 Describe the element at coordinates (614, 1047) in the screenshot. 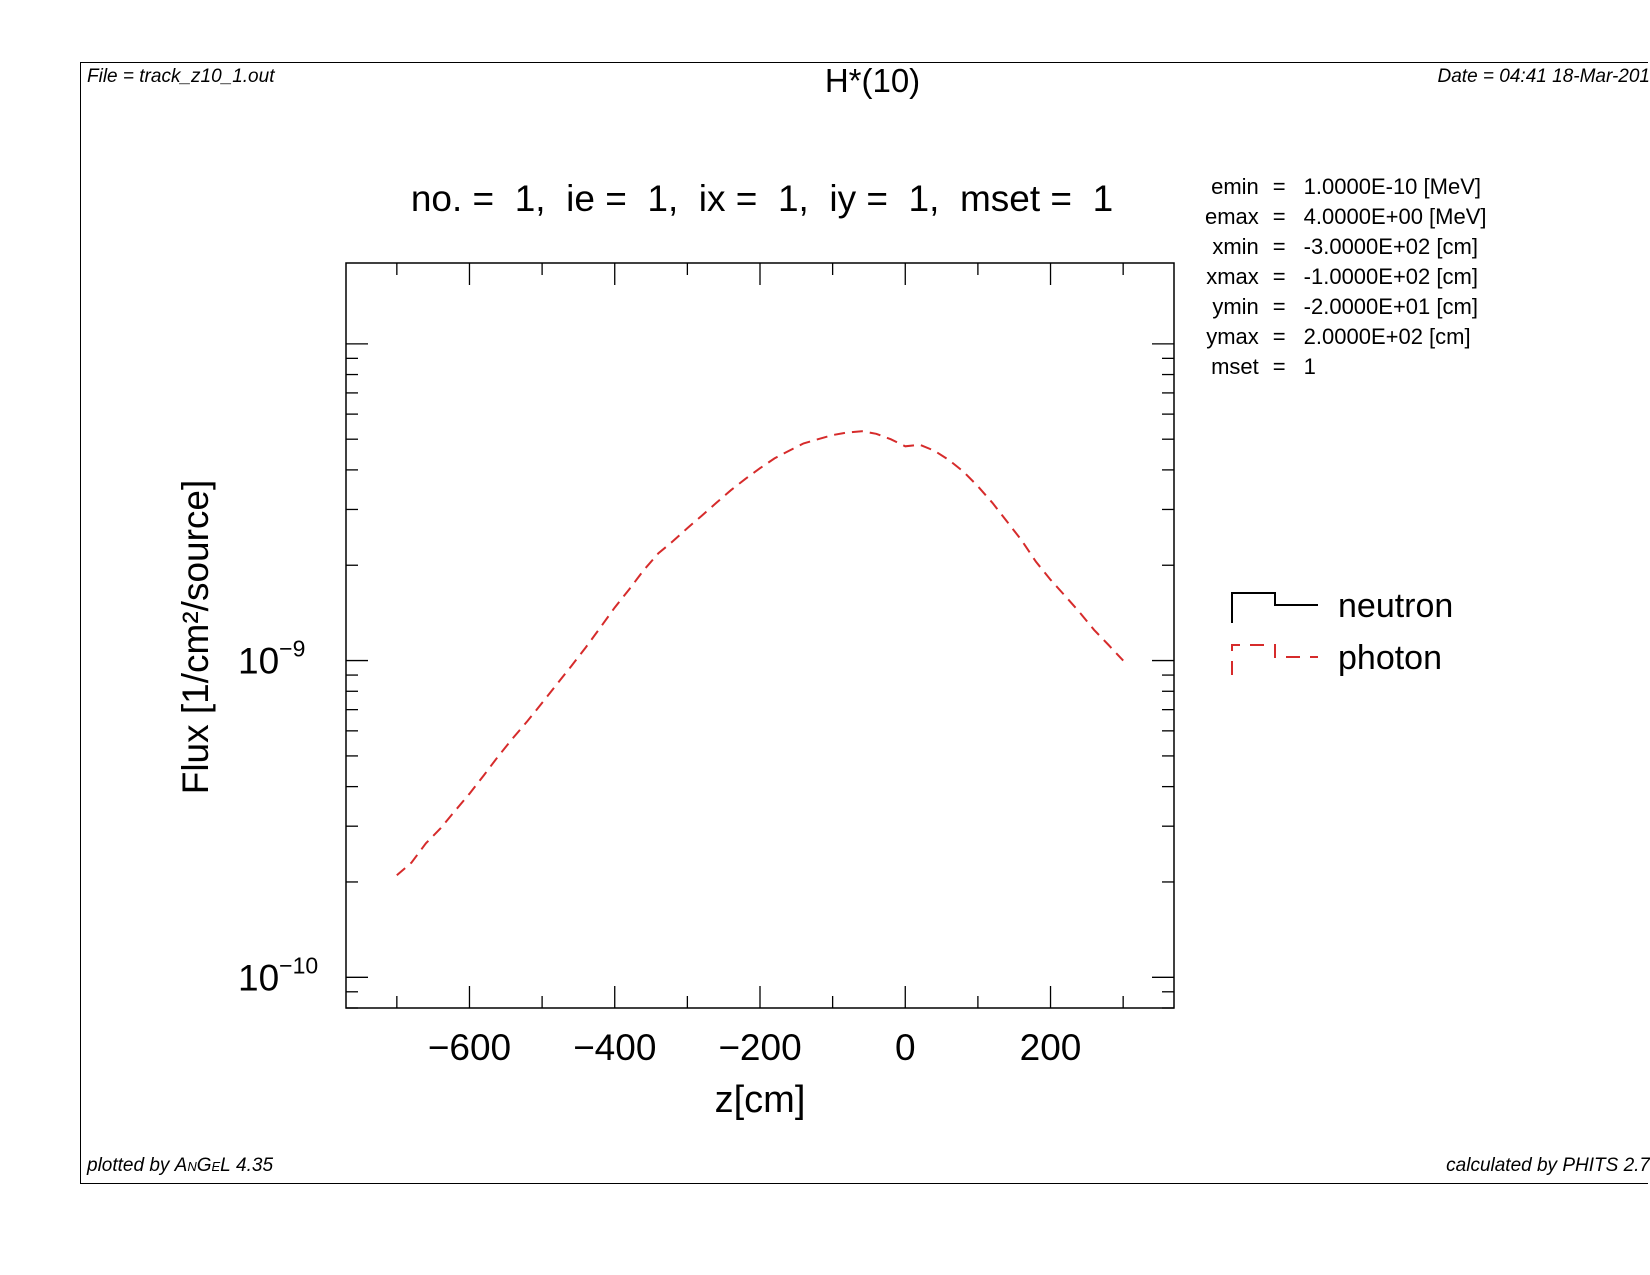

I see `x-tick-label: −400` at that location.